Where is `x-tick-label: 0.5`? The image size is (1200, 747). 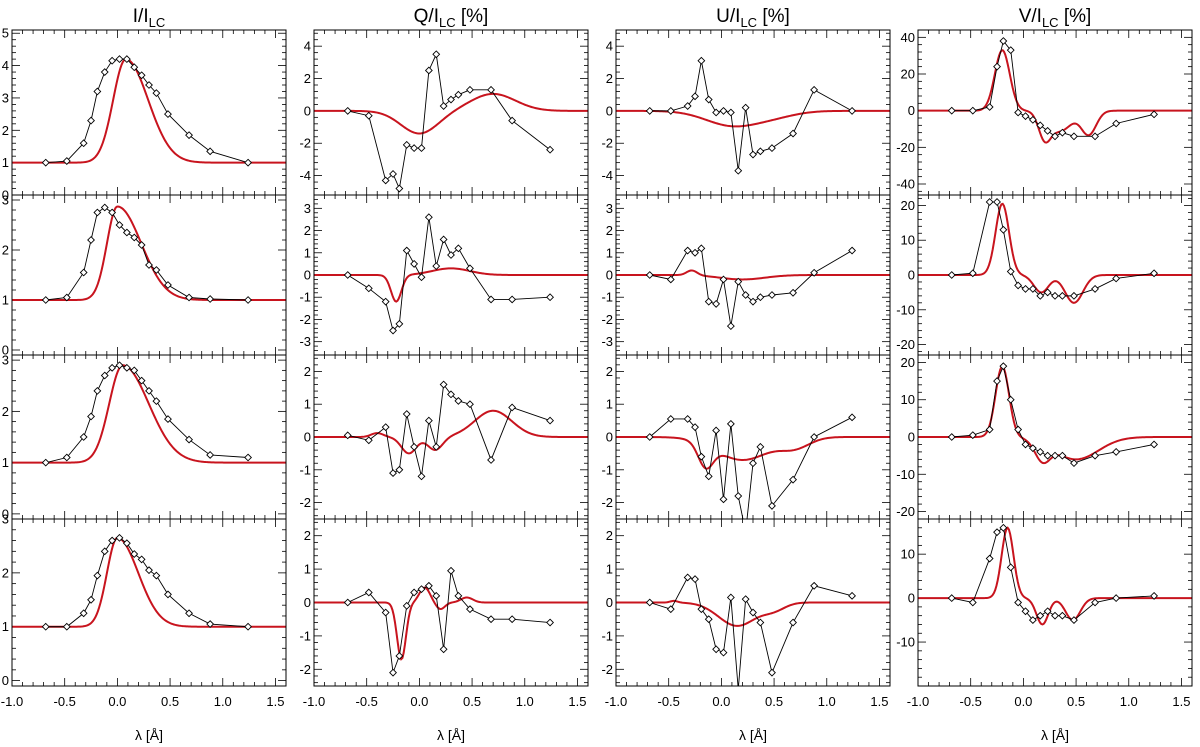 x-tick-label: 0.5 is located at coordinates (472, 701).